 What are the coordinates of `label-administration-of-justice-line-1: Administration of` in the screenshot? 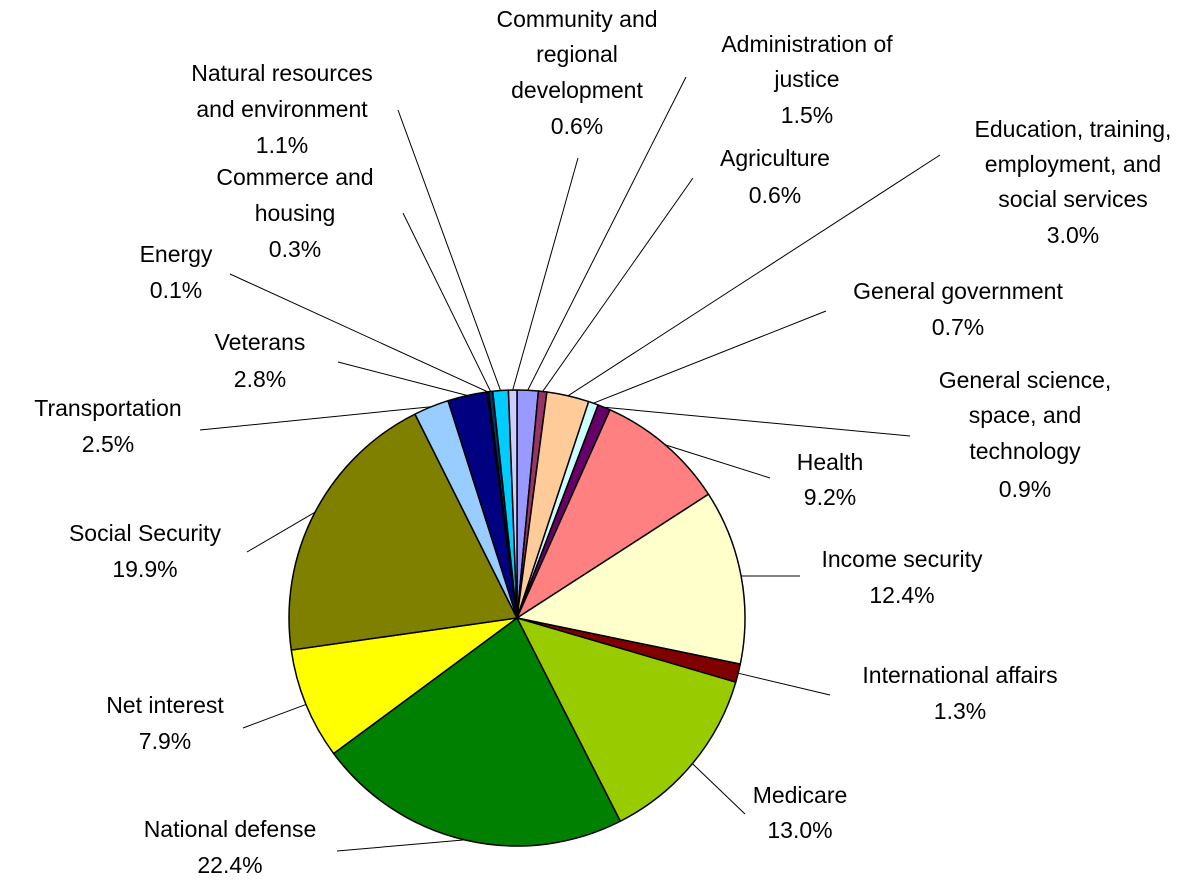 It's located at (807, 44).